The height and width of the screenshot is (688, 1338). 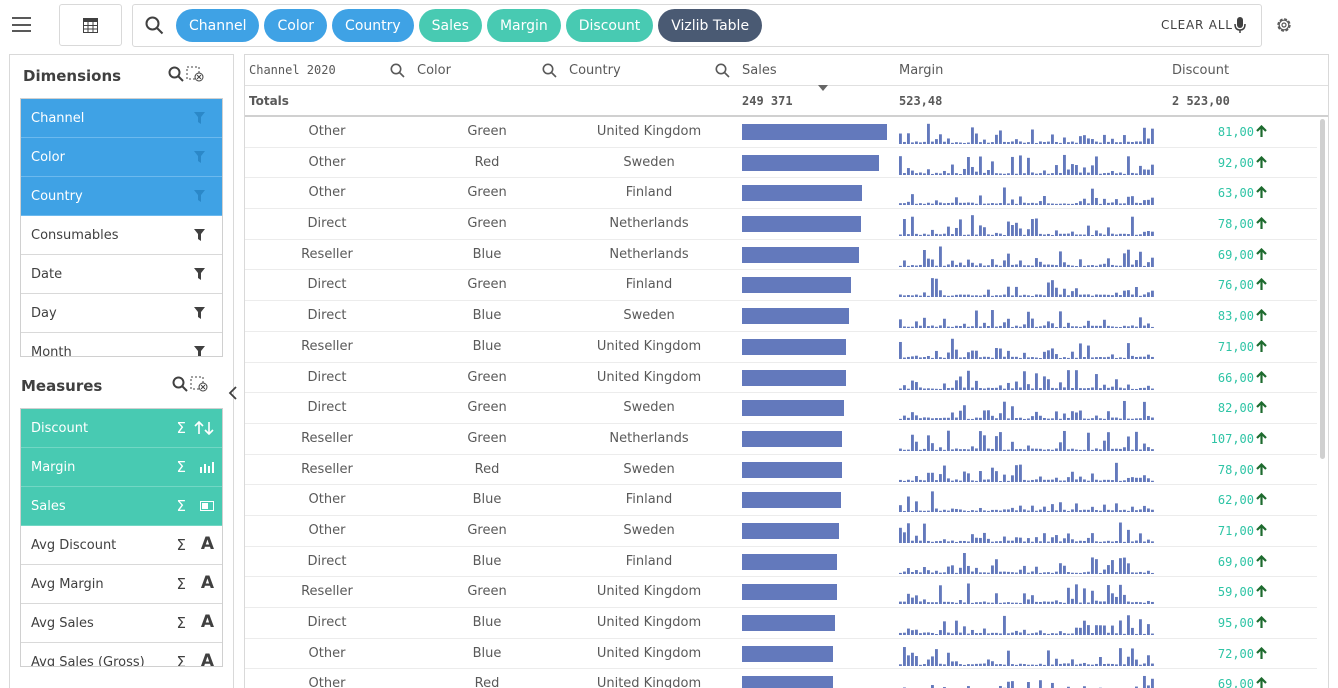 I want to click on table-row: Reseller Green Netherlands 107,00, so click(x=781, y=439).